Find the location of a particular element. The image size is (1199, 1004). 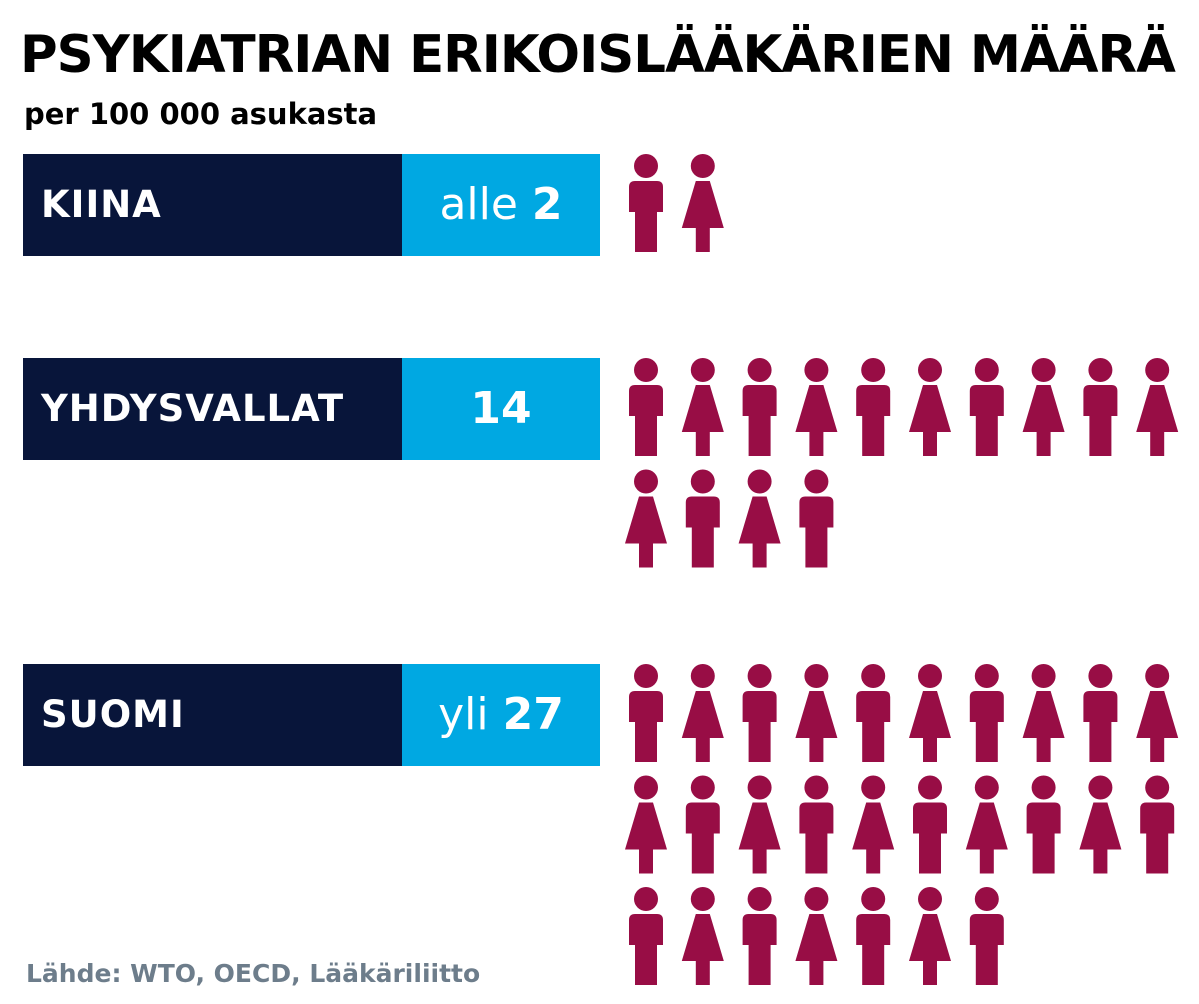

value-label: alle 2 is located at coordinates (501, 205).